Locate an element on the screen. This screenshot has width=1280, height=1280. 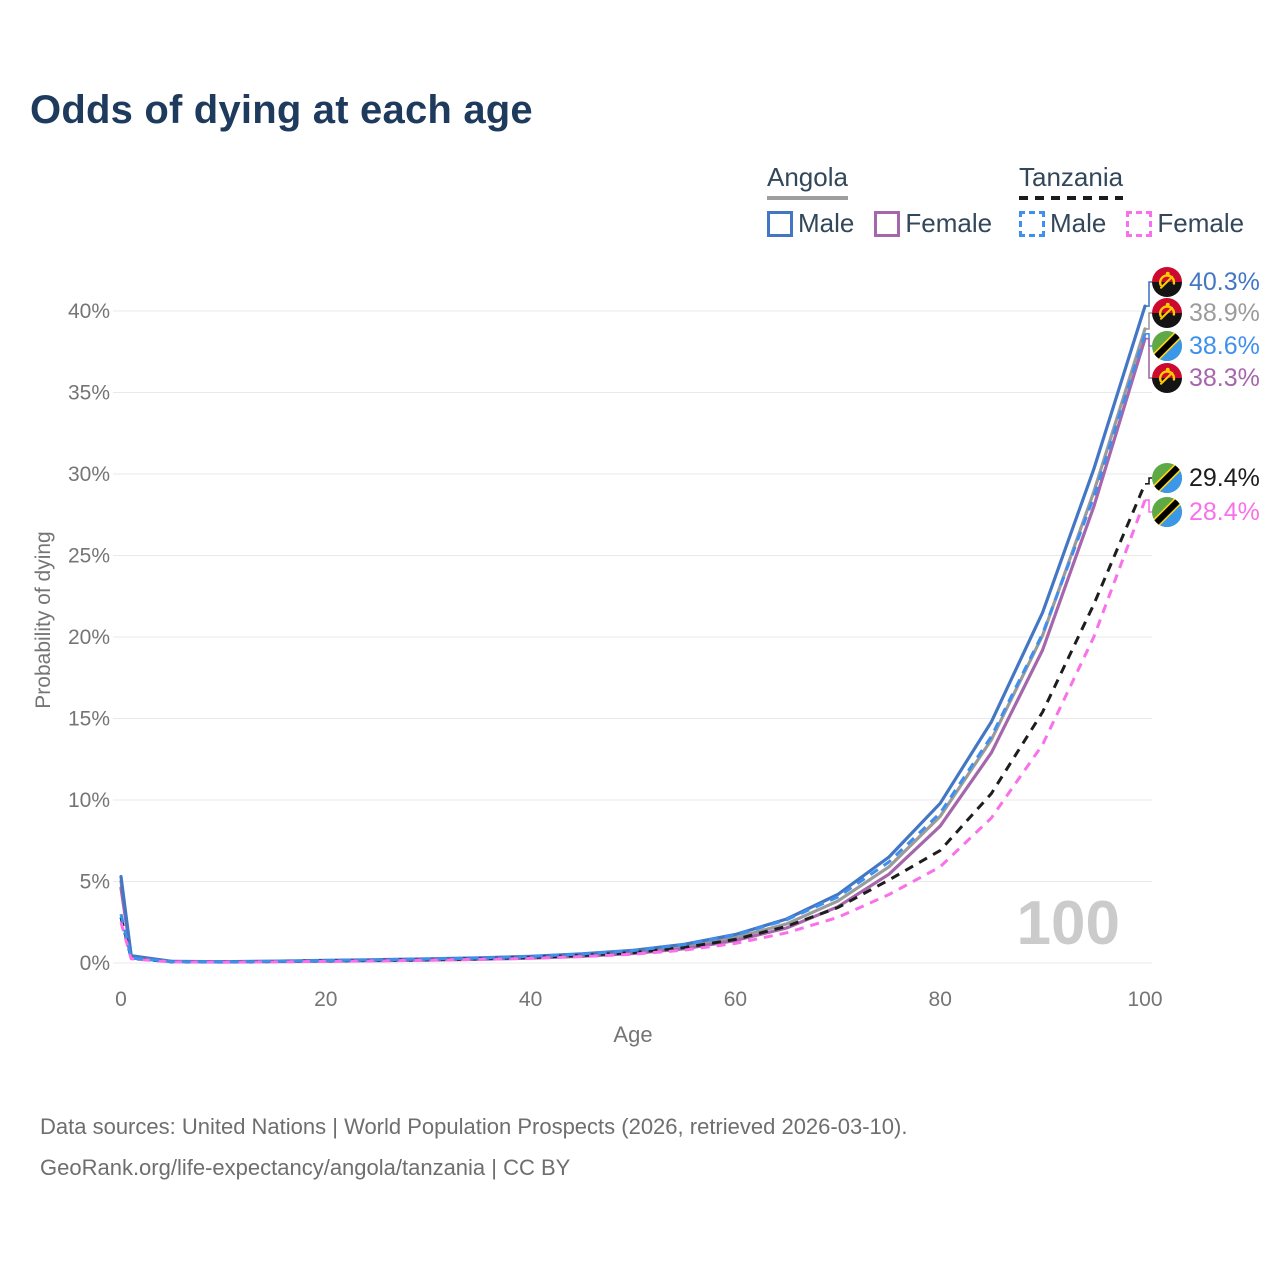
end-value-label-angola-female: 38.3% is located at coordinates (1224, 378).